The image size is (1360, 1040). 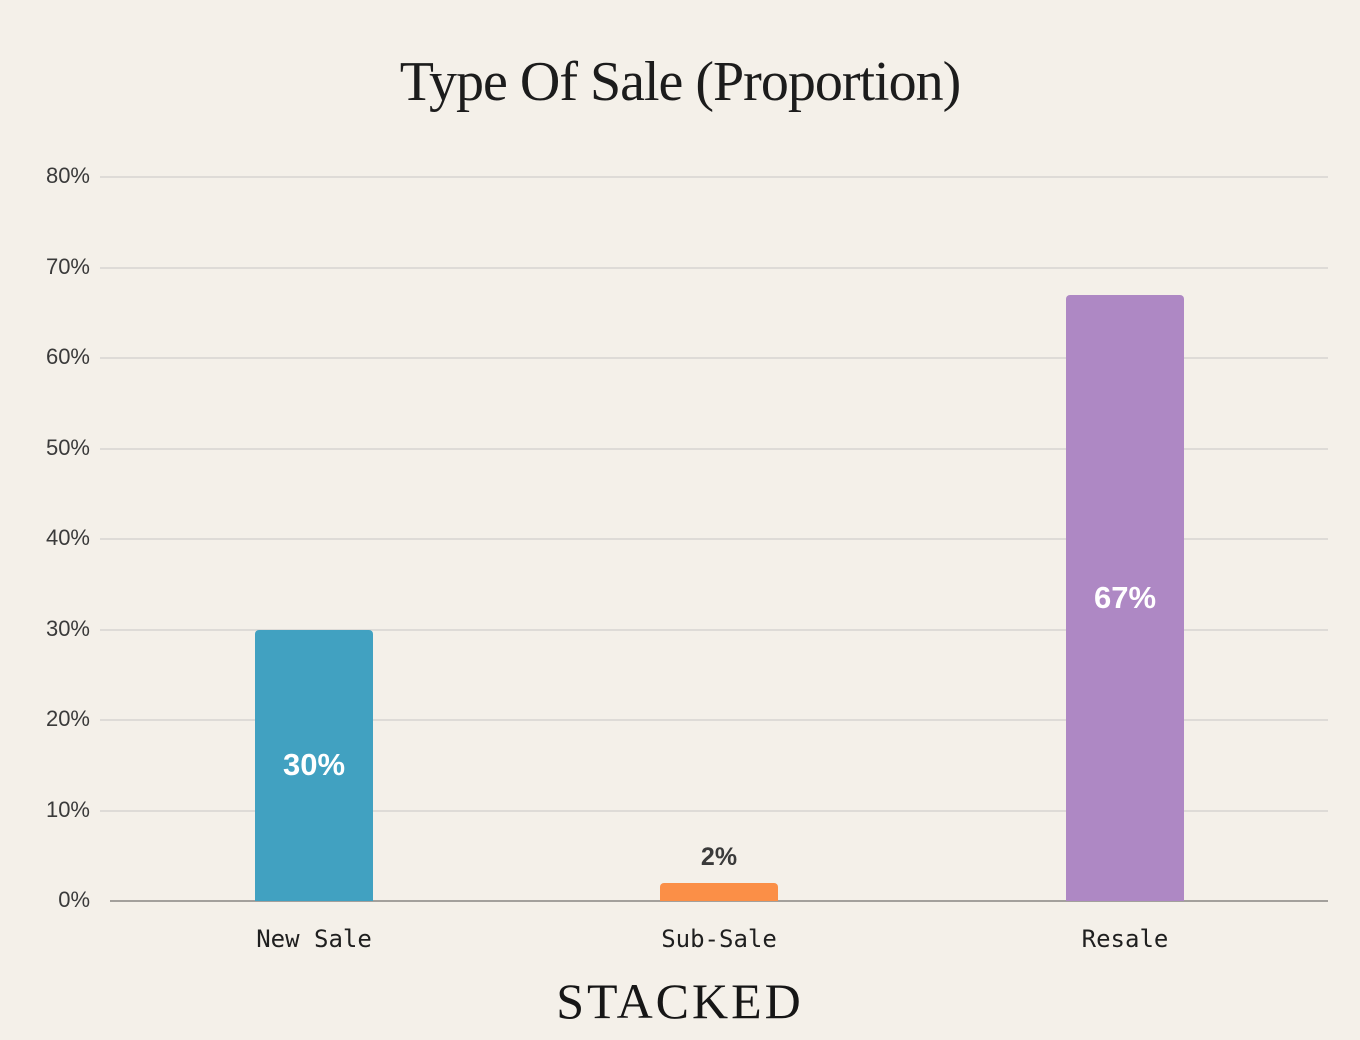 I want to click on y-tick-label: 70%, so click(x=67, y=266).